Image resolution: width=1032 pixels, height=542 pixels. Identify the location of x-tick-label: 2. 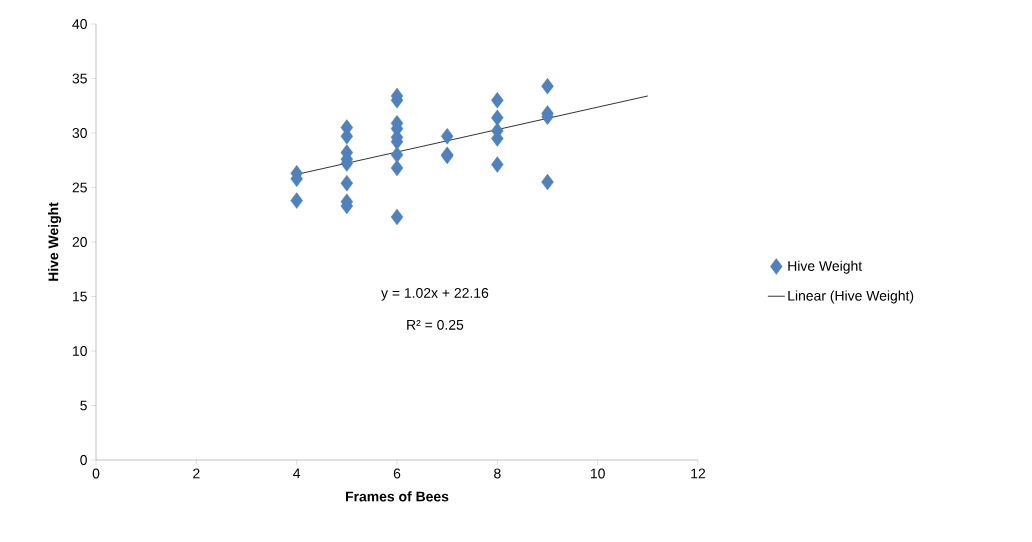
(196, 473).